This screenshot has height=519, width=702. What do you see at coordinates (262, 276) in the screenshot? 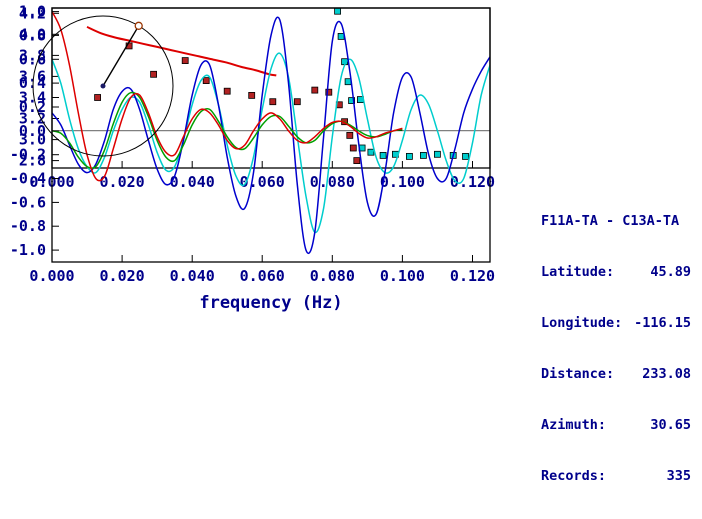
I see `x-tick-label: 0.060` at bounding box center [262, 276].